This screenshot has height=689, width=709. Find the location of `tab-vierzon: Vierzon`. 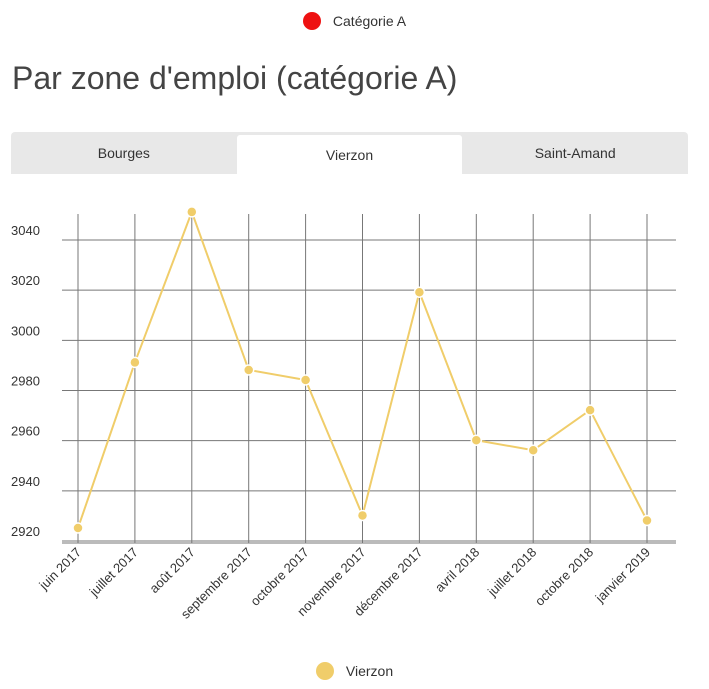

tab-vierzon: Vierzon is located at coordinates (349, 154).